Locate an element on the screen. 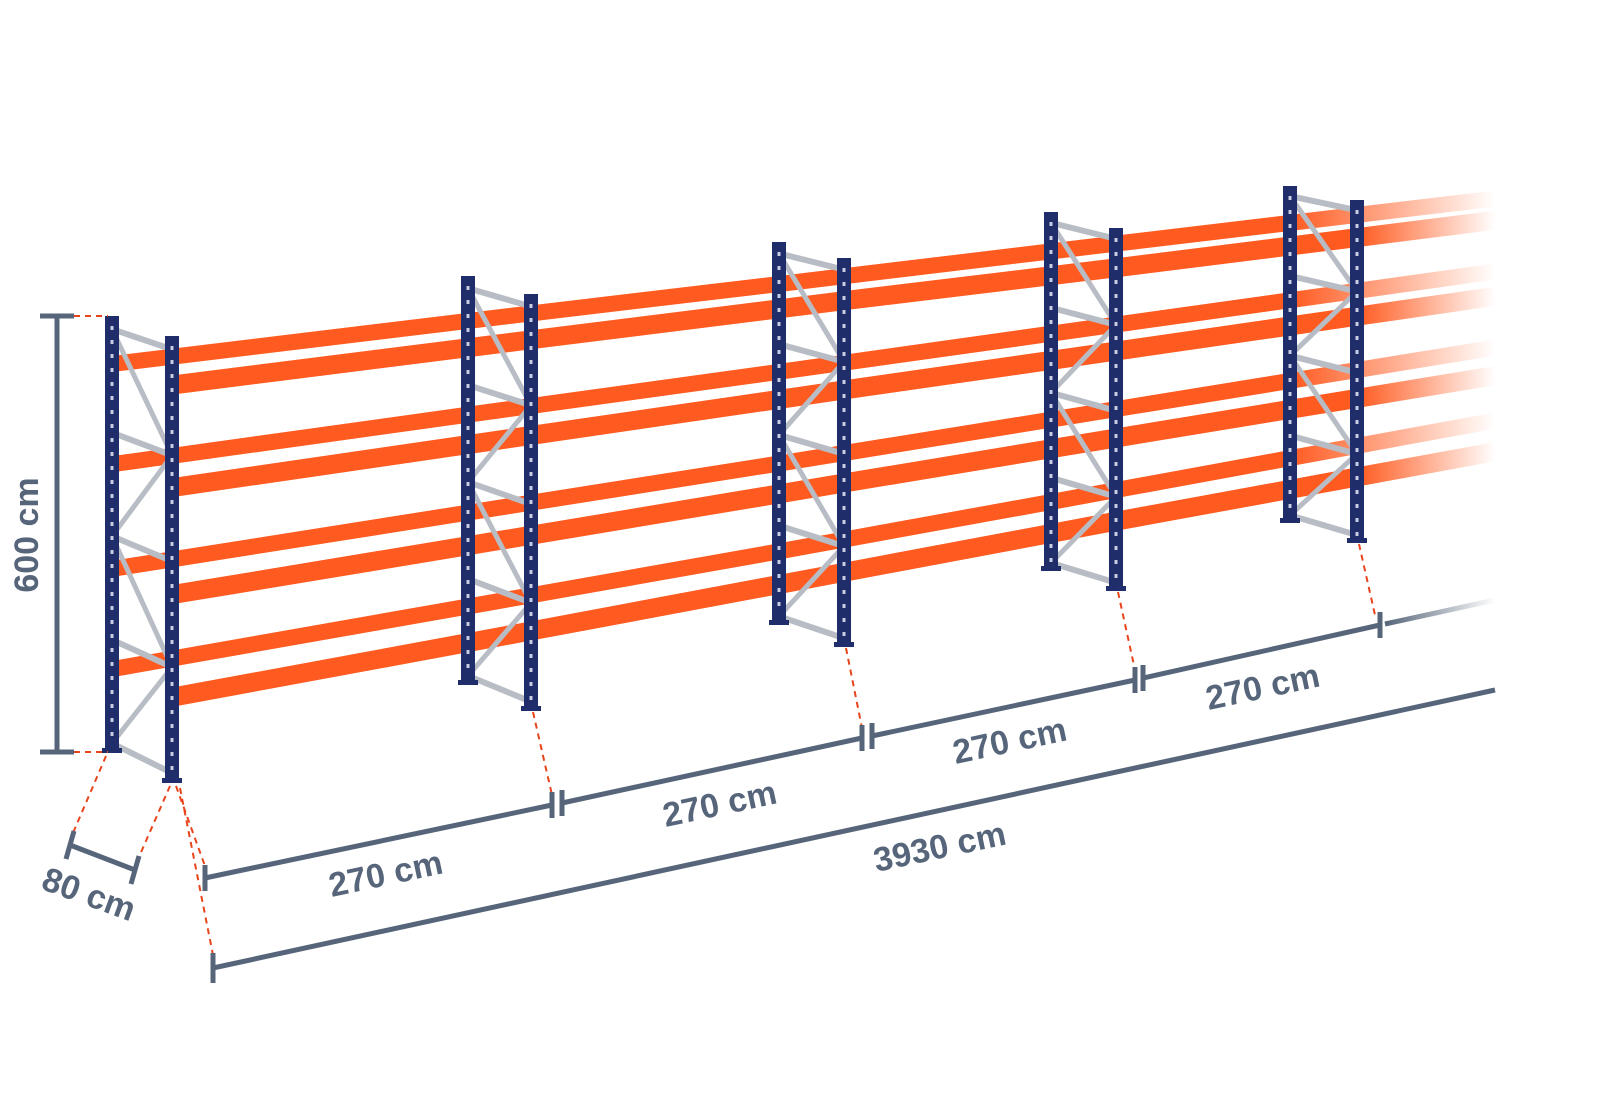 The image size is (1600, 1100). depth-tick is located at coordinates (70, 845).